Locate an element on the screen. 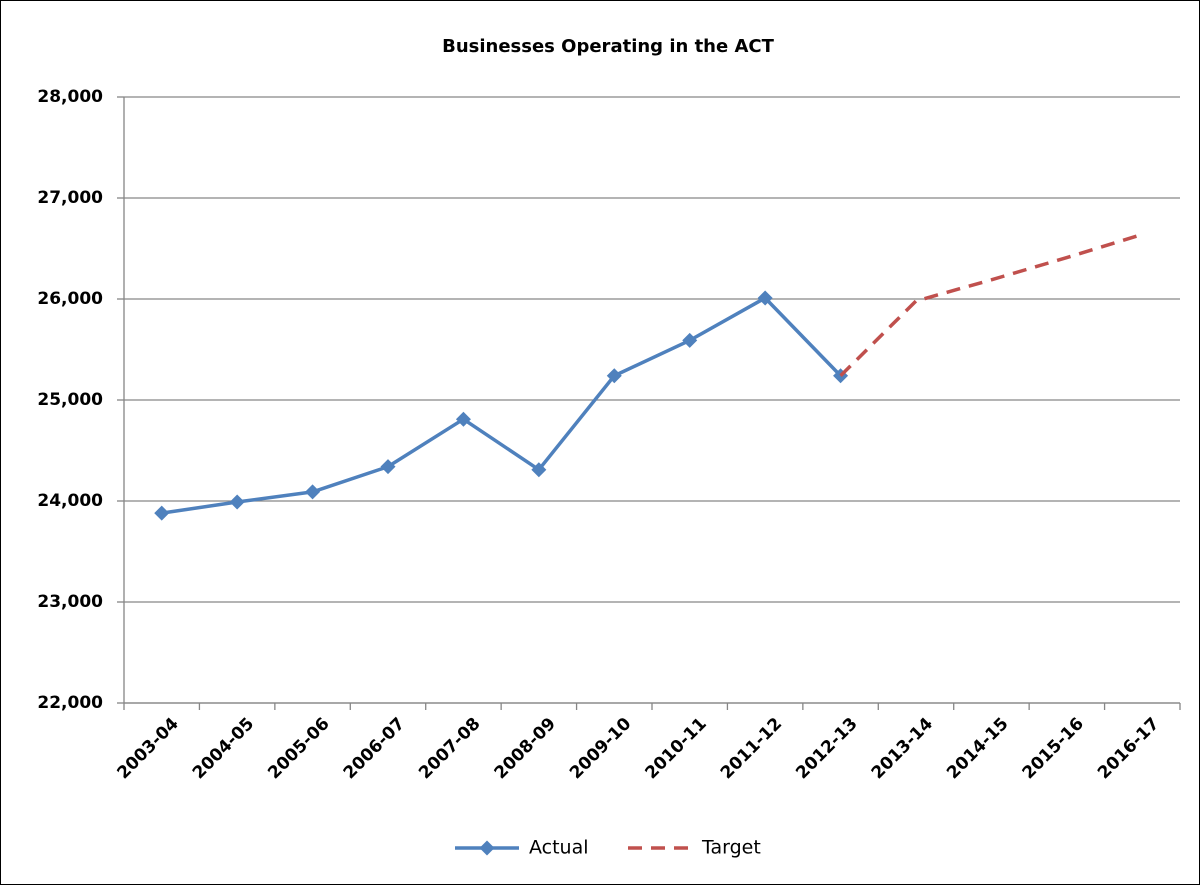 The image size is (1201, 886). y-tick-label: 24,000 is located at coordinates (70, 501).